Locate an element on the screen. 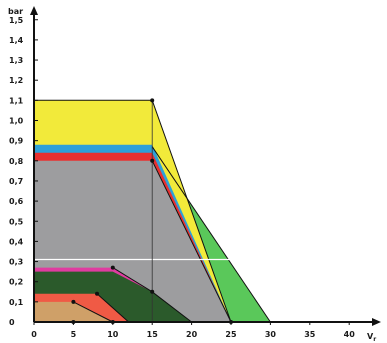  x-axis-ticks: 0 5 10 15 20 25 30 35 40 is located at coordinates (193, 330).